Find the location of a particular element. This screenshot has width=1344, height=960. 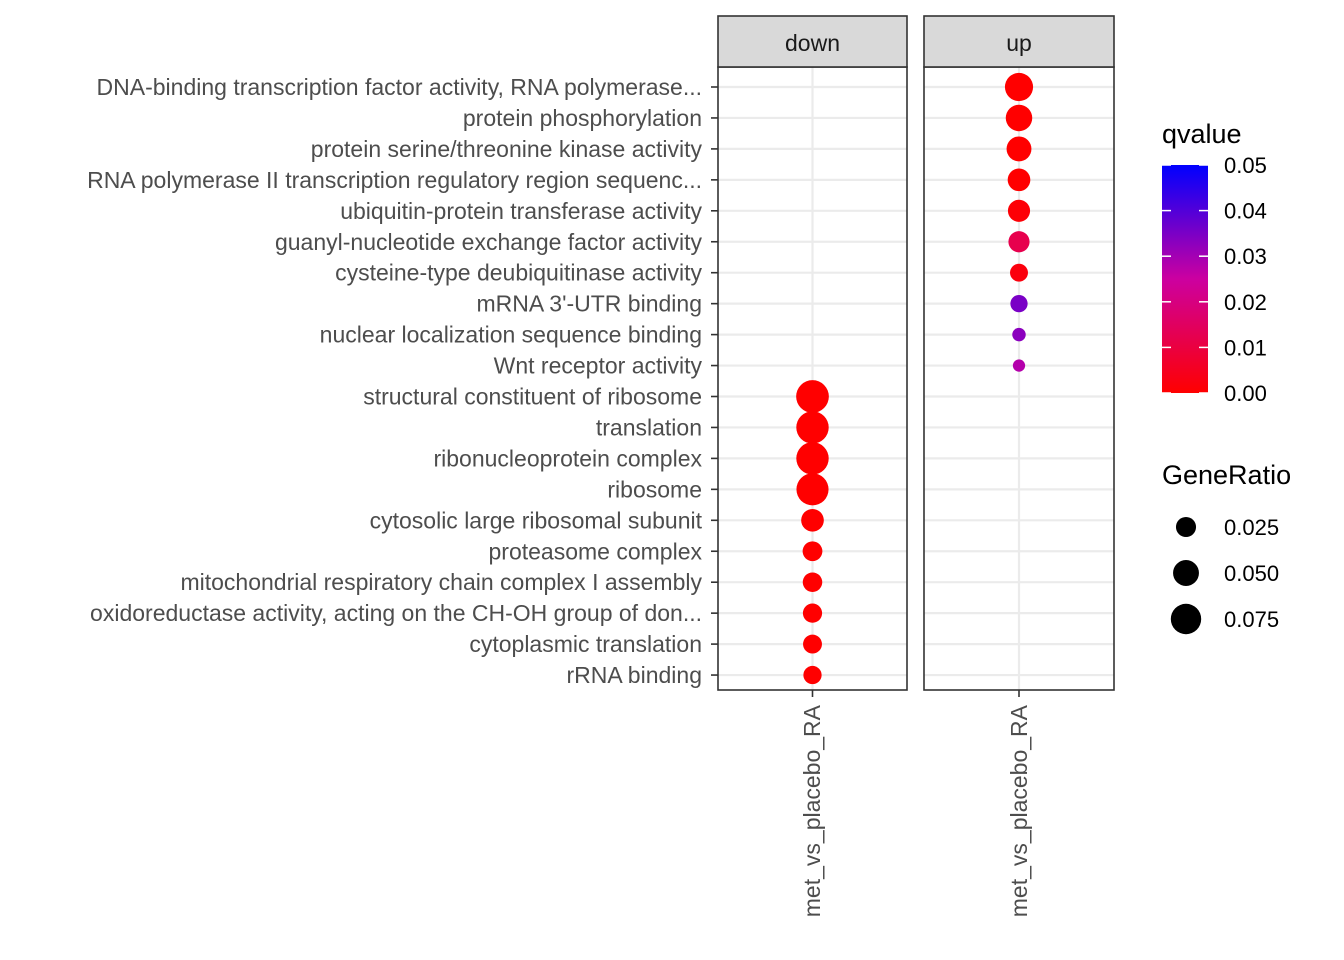

y-tick-label-ubiquitin-protein-transferase-activity: ubiquitin-protein transferase activity is located at coordinates (521, 211).